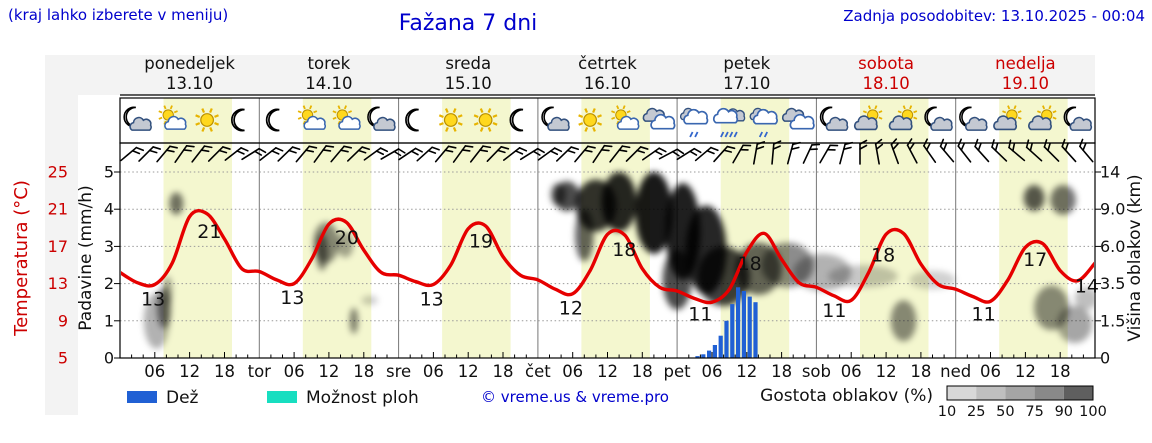 Image resolution: width=1152 pixels, height=443 pixels. Describe the element at coordinates (329, 63) in the screenshot. I see `day-name: torek` at that location.